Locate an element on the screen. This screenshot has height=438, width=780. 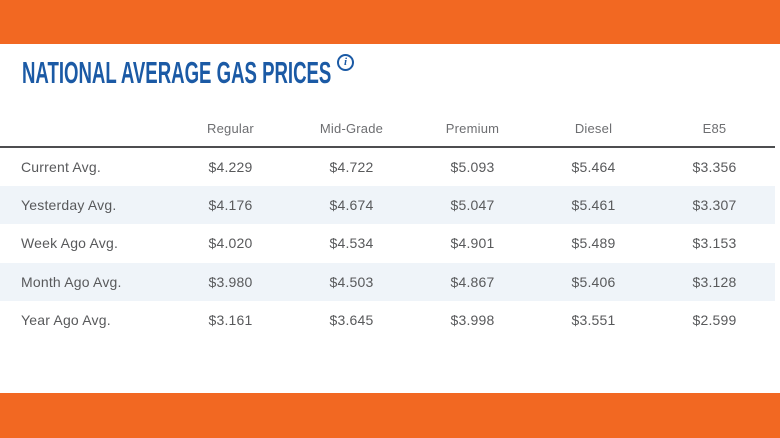
price-cell: $4.722 is located at coordinates (351, 166).